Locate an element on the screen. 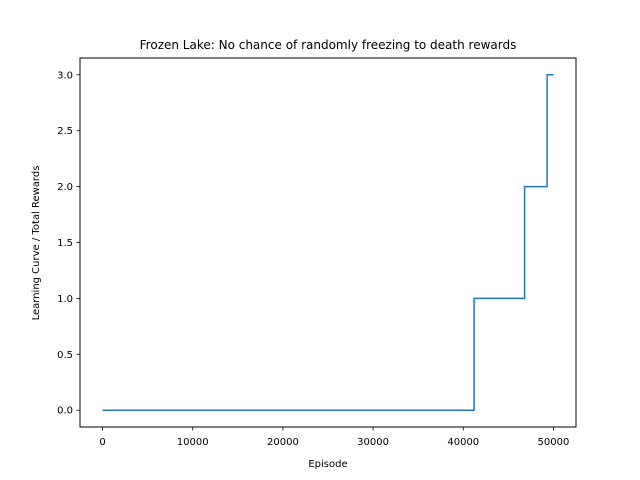 The width and height of the screenshot is (640, 480). x-tick-label: 40000 is located at coordinates (463, 442).